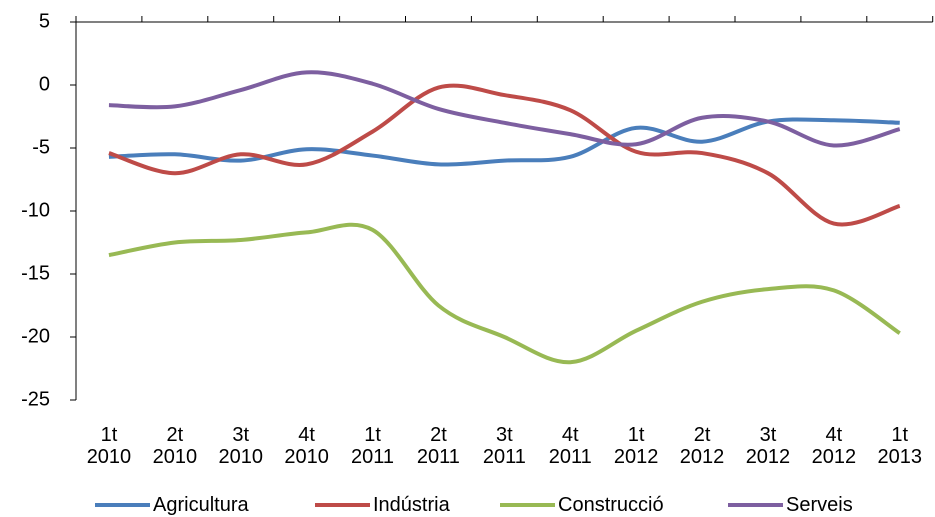 Image resolution: width=935 pixels, height=517 pixels. Describe the element at coordinates (504, 109) in the screenshot. I see `series-line` at that location.